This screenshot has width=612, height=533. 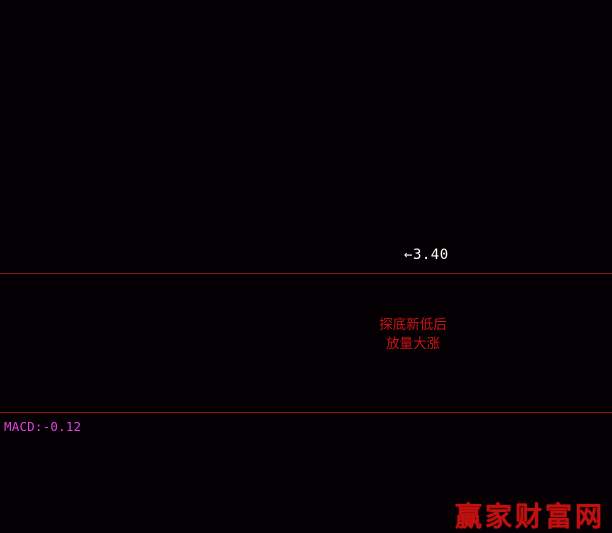 What do you see at coordinates (306, 273) in the screenshot?
I see `panel-separator-price-volume` at bounding box center [306, 273].